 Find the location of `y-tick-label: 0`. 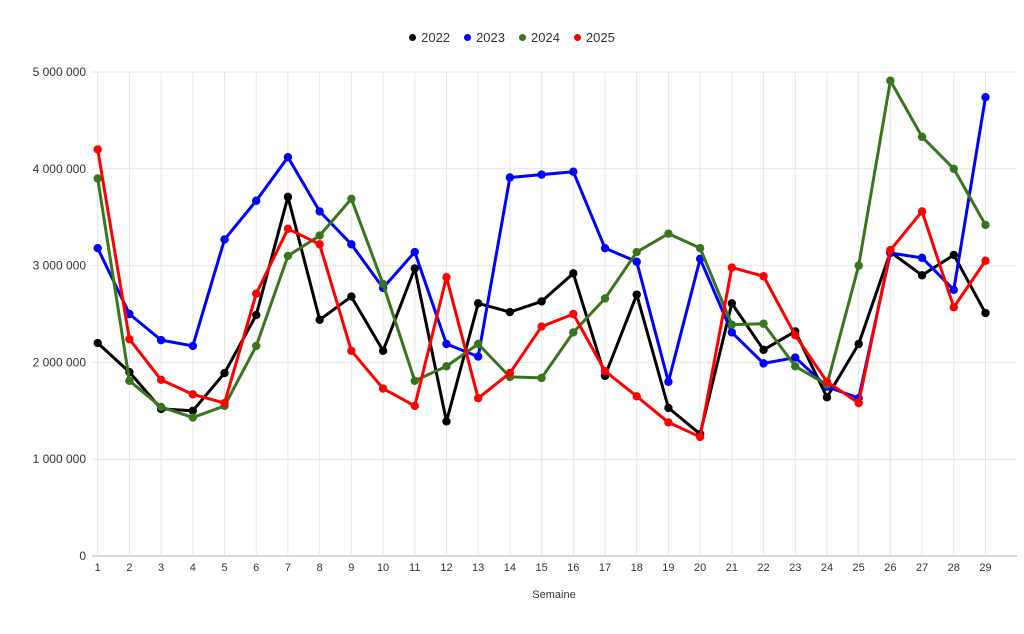

y-tick-label: 0 is located at coordinates (82, 556).